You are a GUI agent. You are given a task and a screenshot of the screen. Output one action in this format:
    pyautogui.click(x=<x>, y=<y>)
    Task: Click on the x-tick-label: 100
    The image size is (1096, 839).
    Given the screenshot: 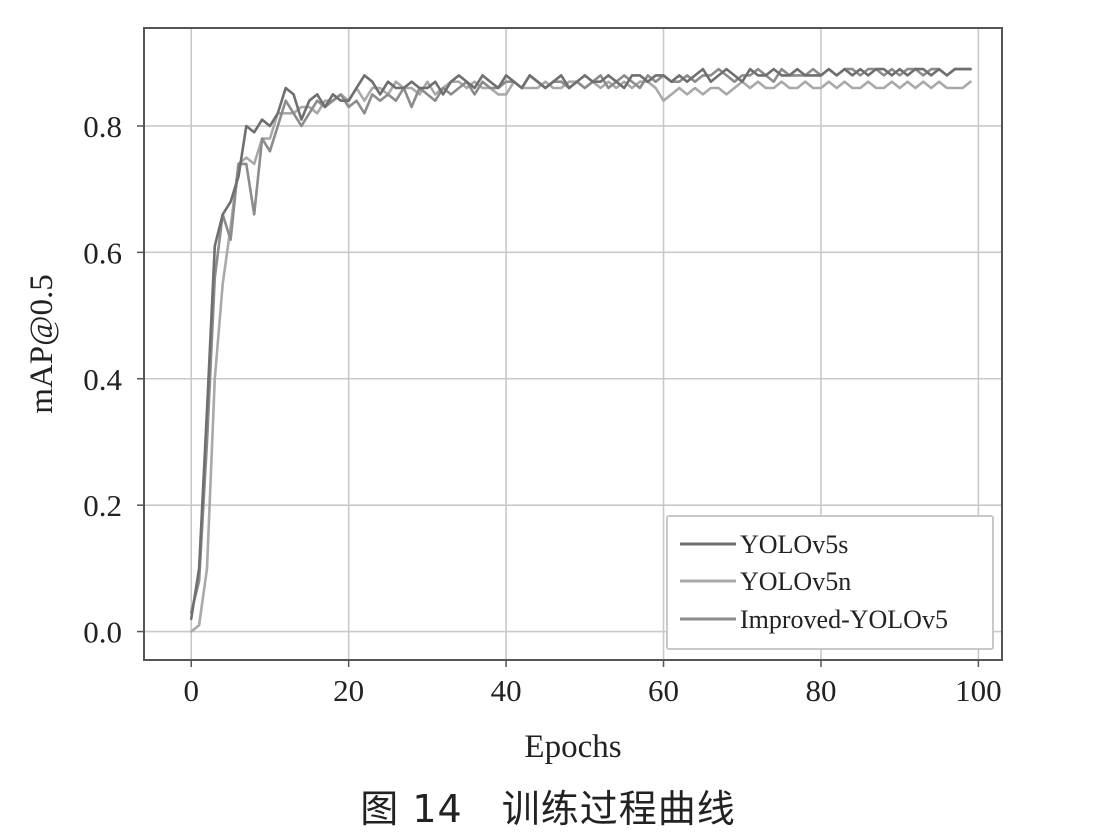 What is the action you would take?
    pyautogui.click(x=978, y=690)
    